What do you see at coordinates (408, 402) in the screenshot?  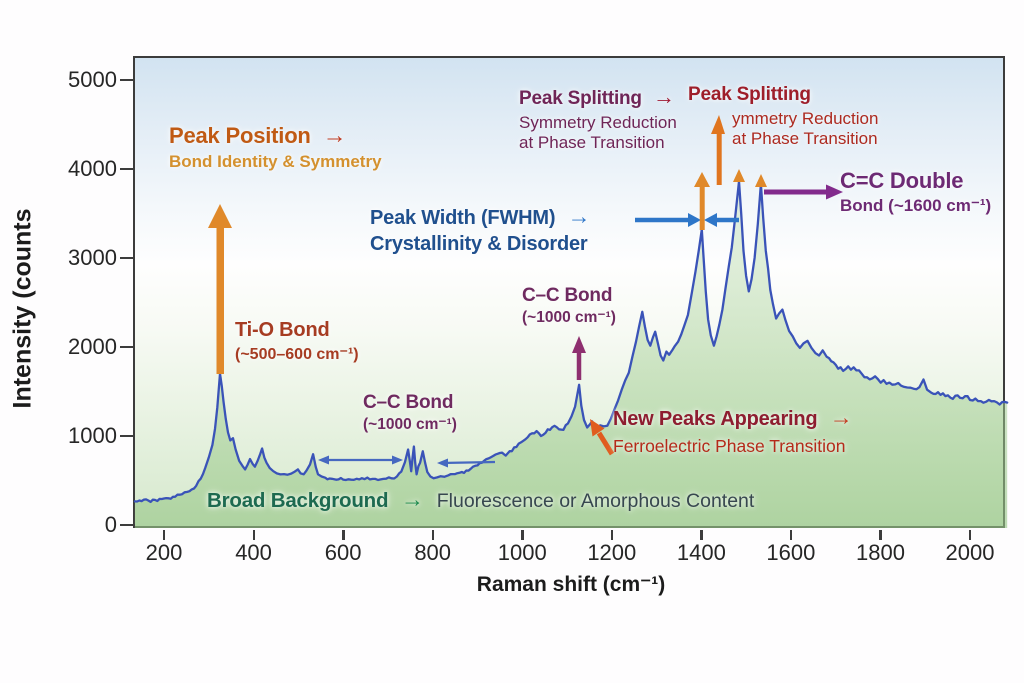 I see `cc-bond-left-title: C–C Bond` at bounding box center [408, 402].